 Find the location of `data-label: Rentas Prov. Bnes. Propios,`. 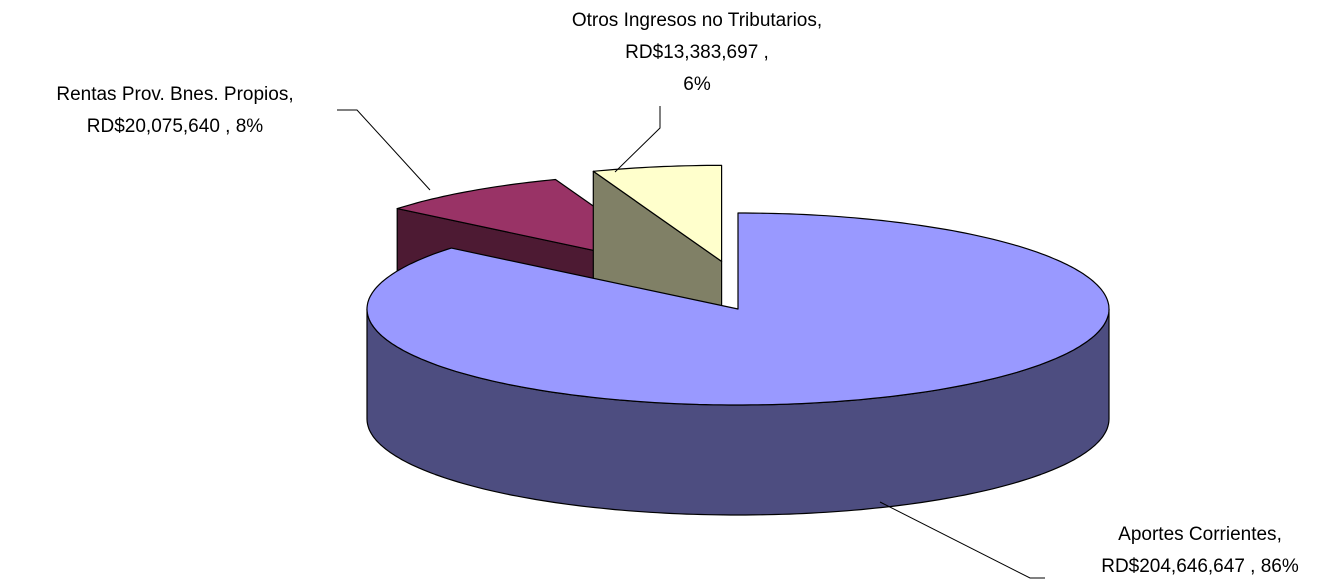

data-label: Rentas Prov. Bnes. Propios, is located at coordinates (174, 94).